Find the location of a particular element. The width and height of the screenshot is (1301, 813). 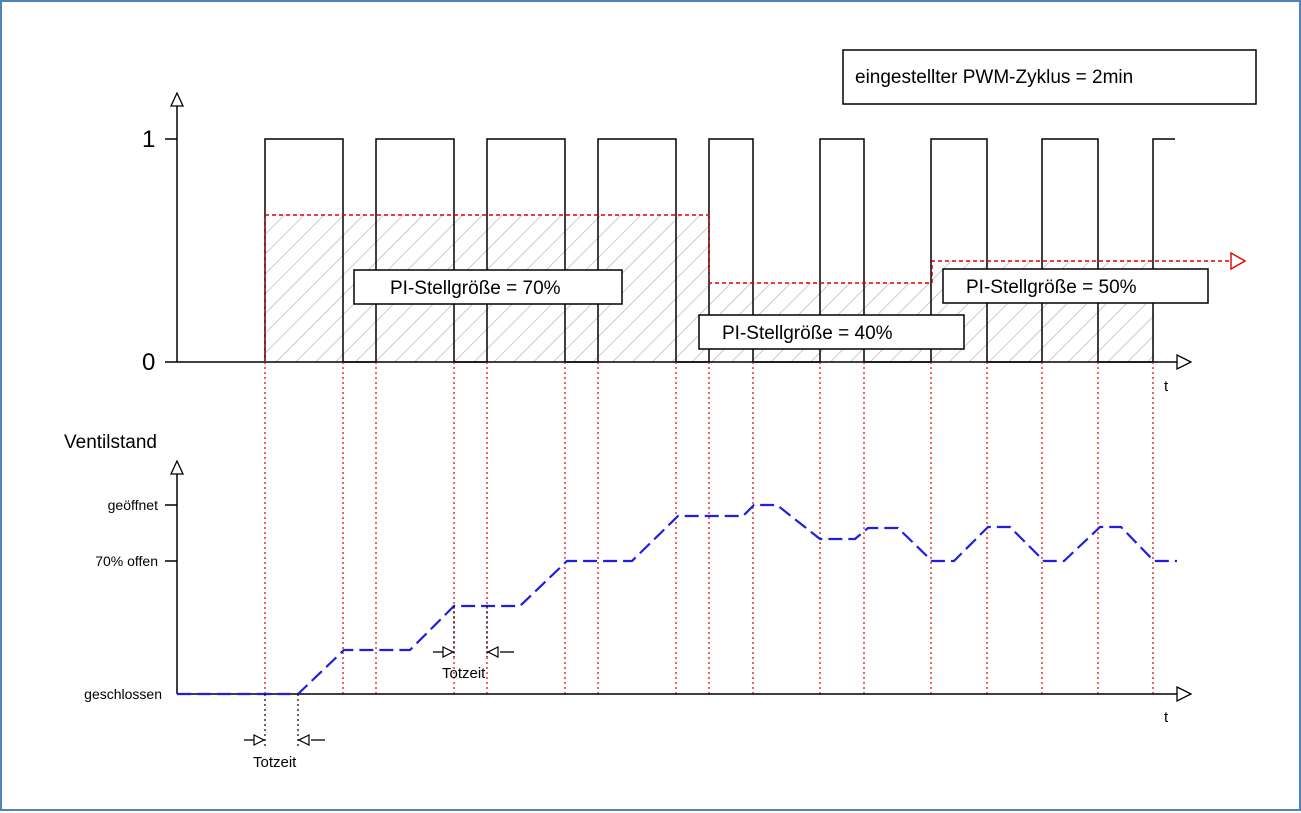

stellgroesse-arrow-icon is located at coordinates (1238, 261).